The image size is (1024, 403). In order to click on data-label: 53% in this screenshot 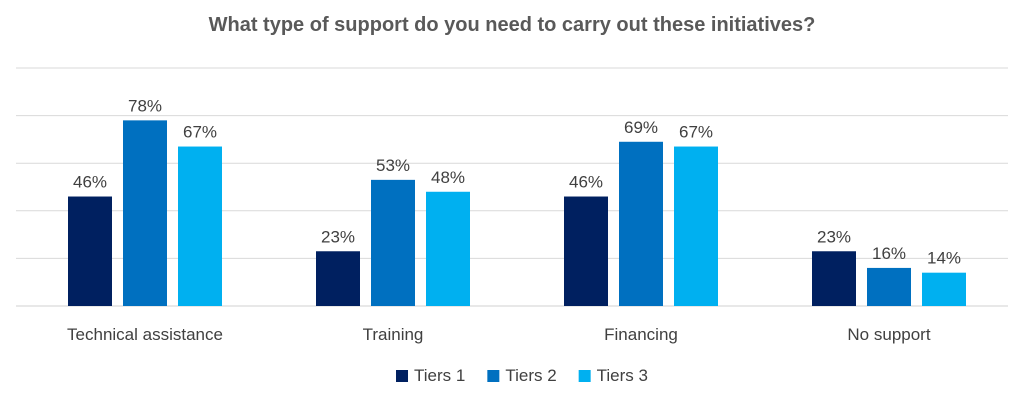, I will do `click(393, 165)`.